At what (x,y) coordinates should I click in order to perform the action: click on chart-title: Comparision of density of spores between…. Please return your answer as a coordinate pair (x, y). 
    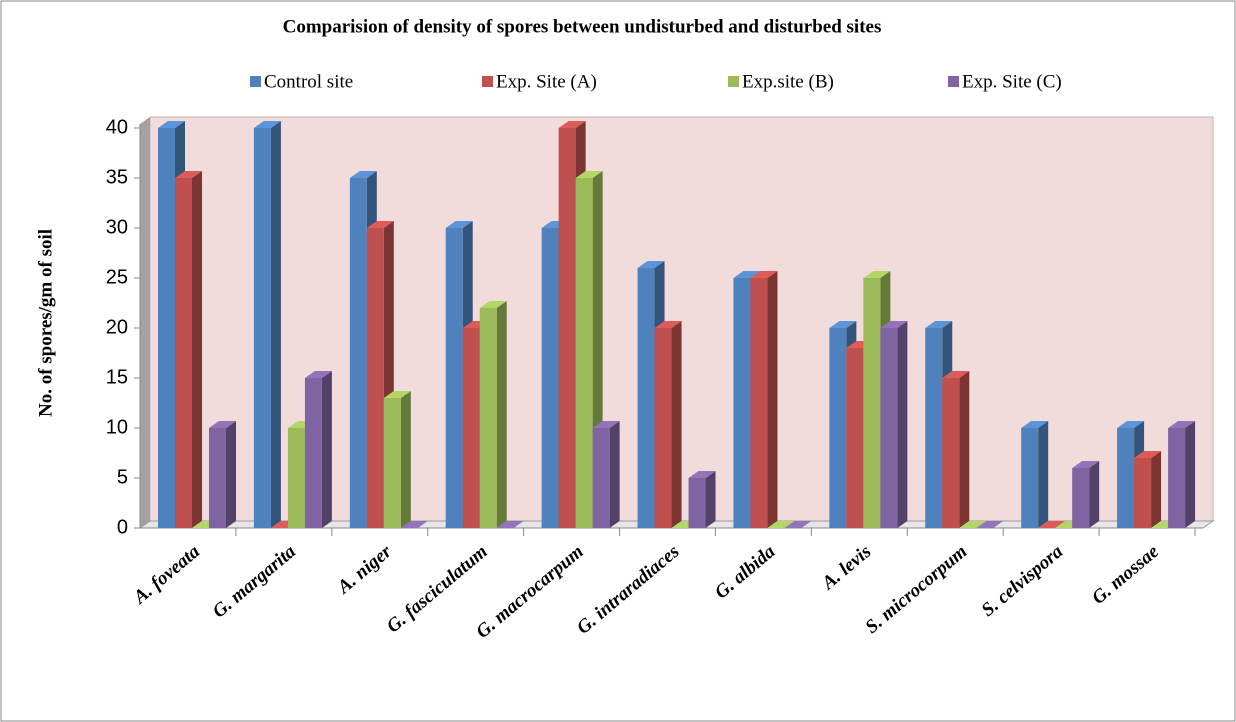
    Looking at the image, I should click on (582, 26).